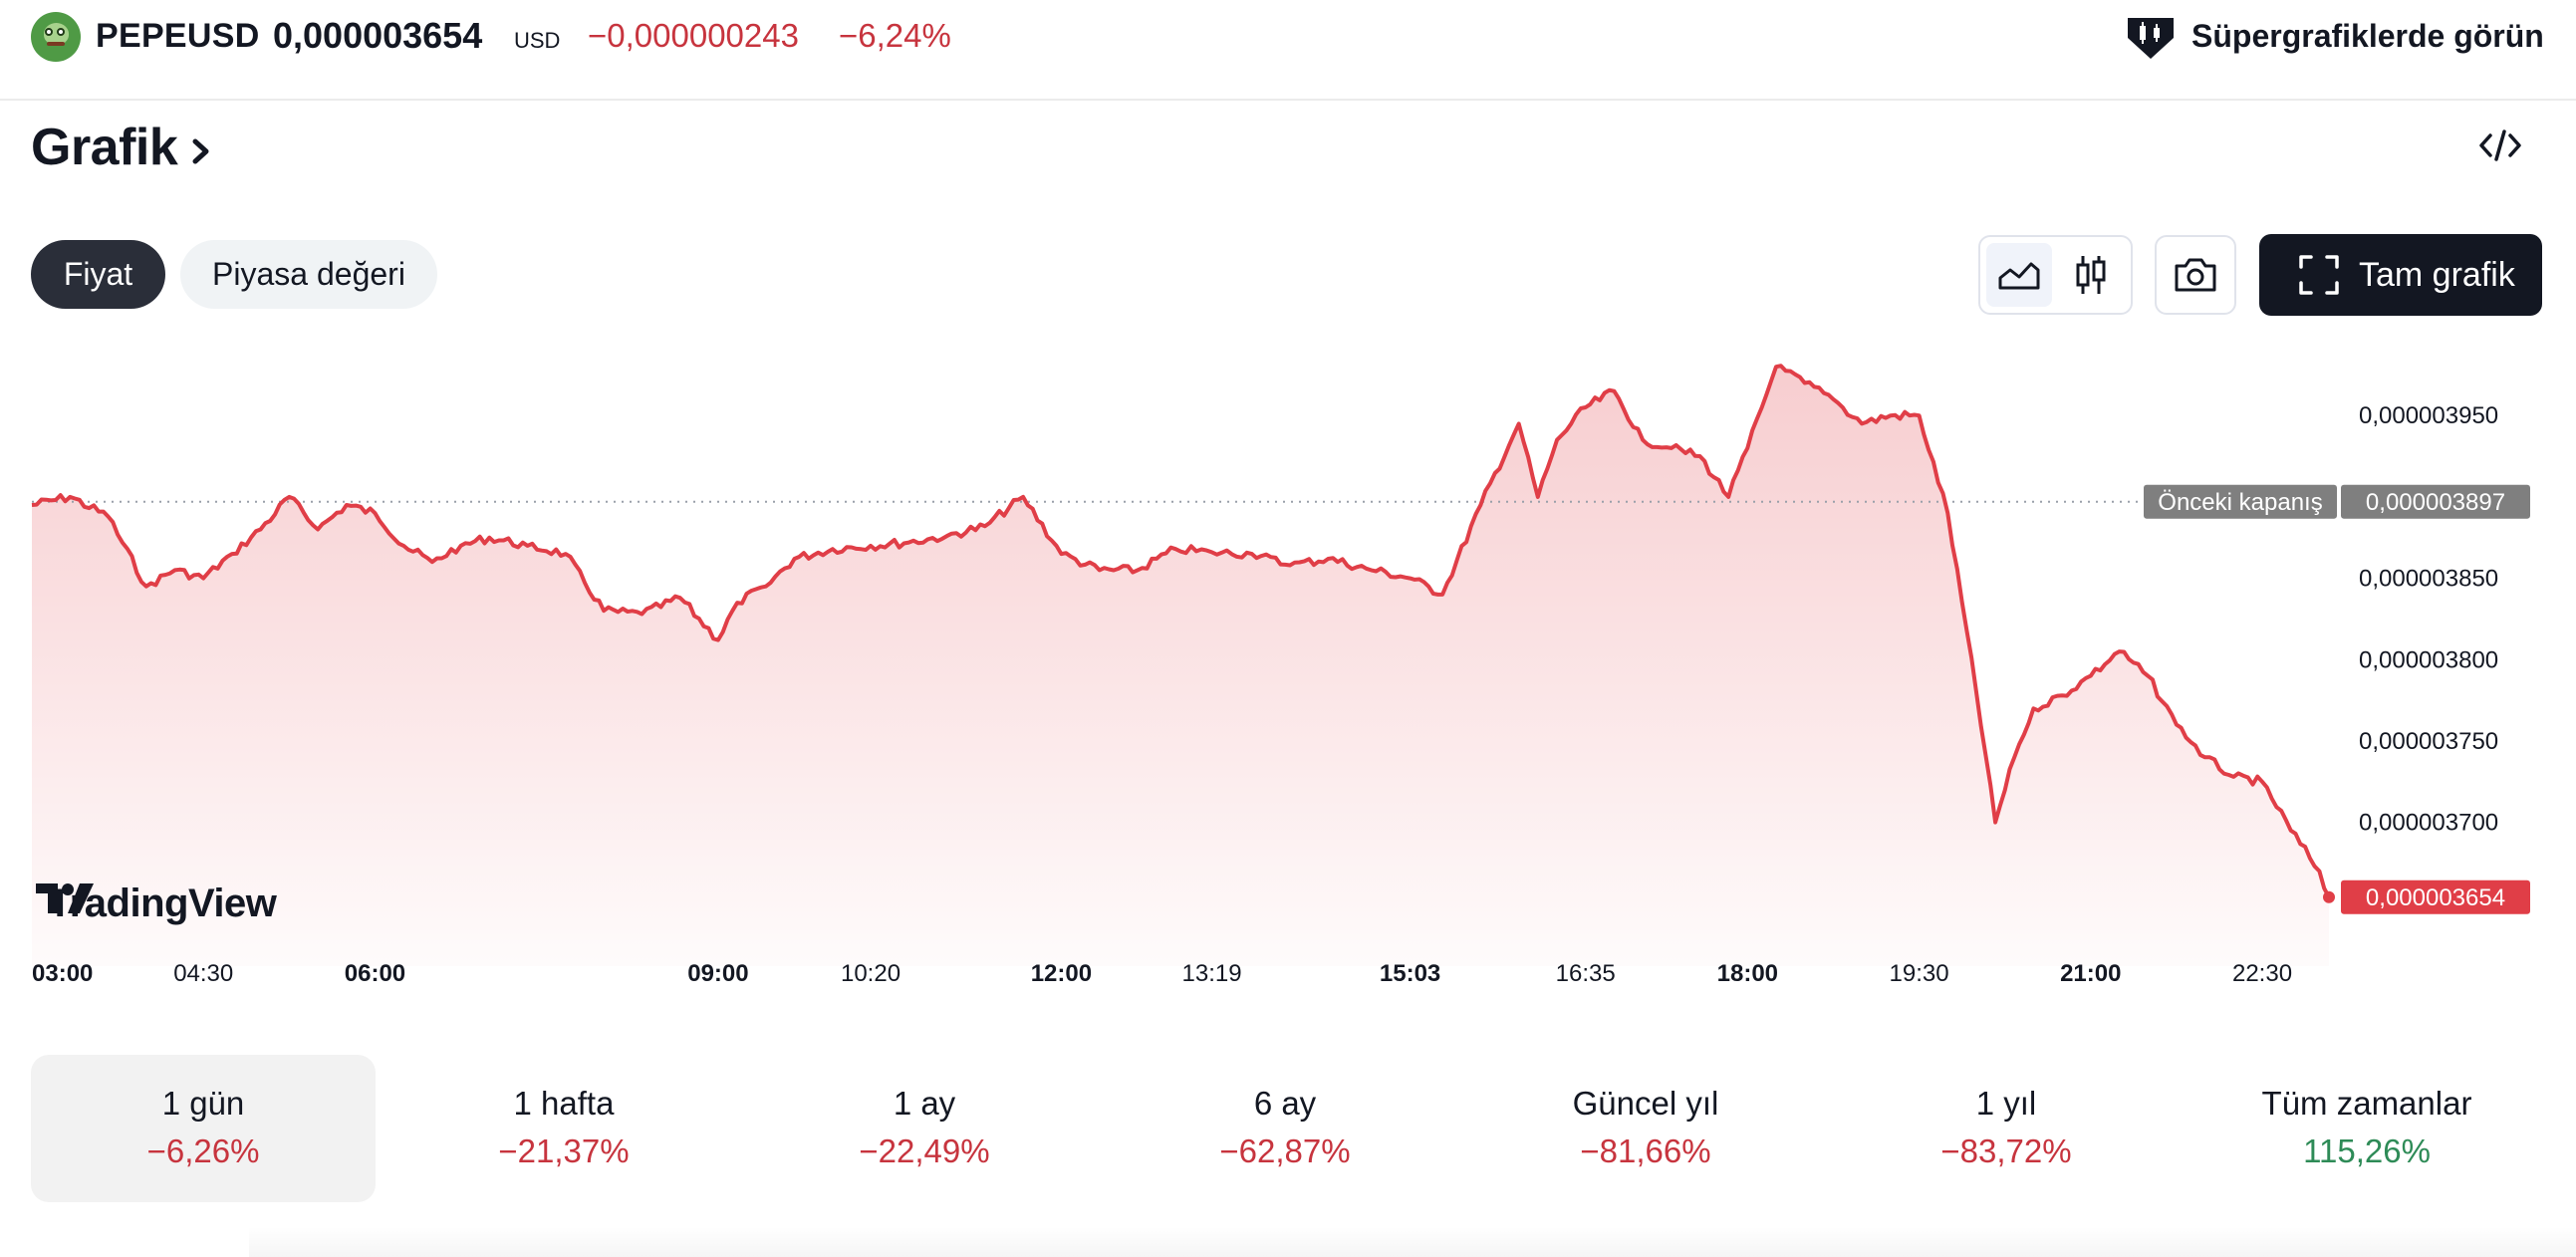 This screenshot has width=2576, height=1257. I want to click on snapshot-button, so click(2195, 275).